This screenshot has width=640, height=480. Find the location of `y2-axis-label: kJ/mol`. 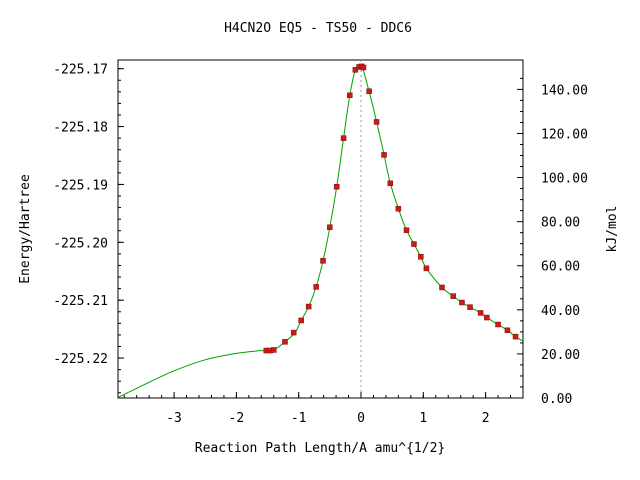

y2-axis-label: kJ/mol is located at coordinates (612, 229).